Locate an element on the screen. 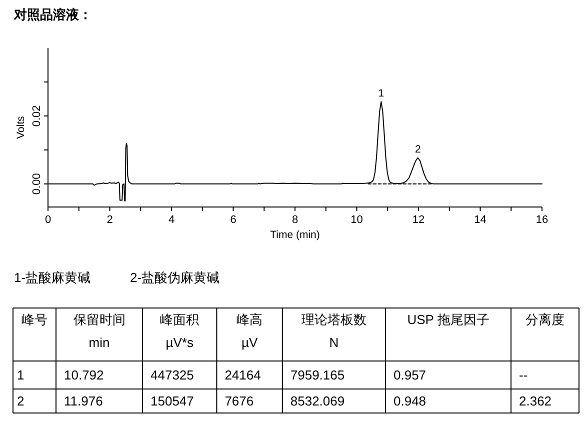 Image resolution: width=586 pixels, height=424 pixels. x-tick-label: 8 is located at coordinates (295, 220).